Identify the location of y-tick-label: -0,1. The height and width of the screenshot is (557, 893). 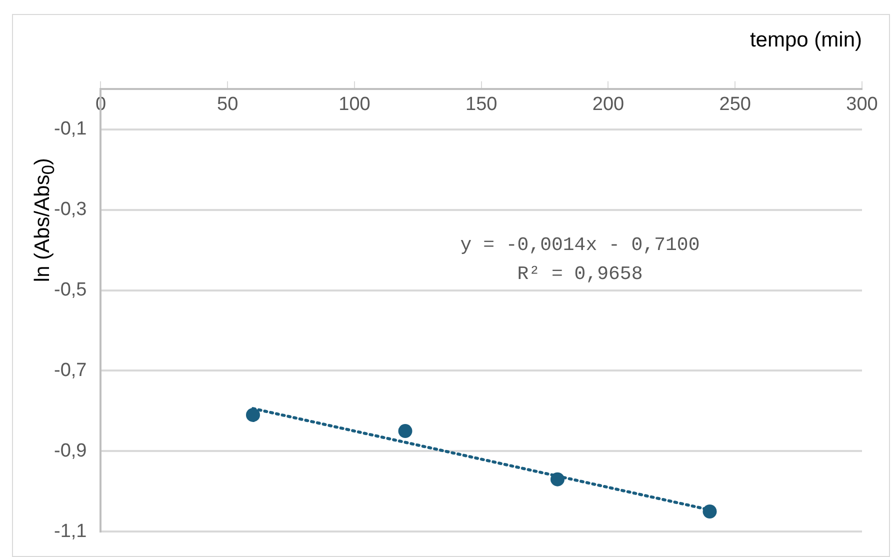
(70, 129).